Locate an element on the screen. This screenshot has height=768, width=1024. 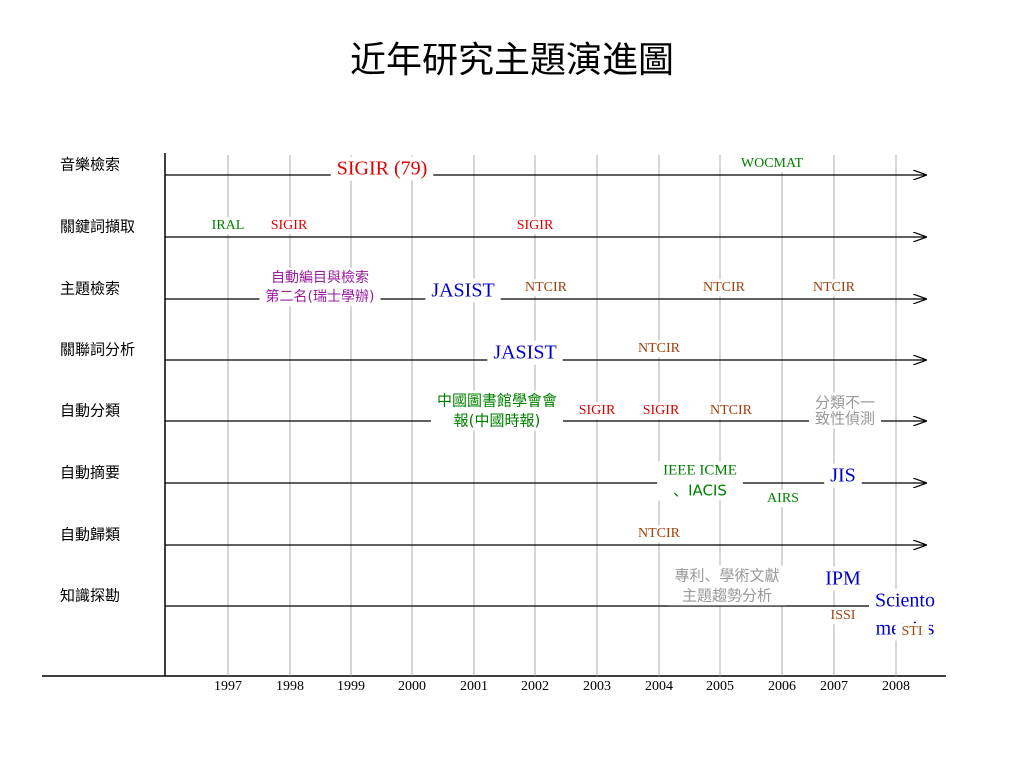
row-label: 音樂檢索 is located at coordinates (90, 165).